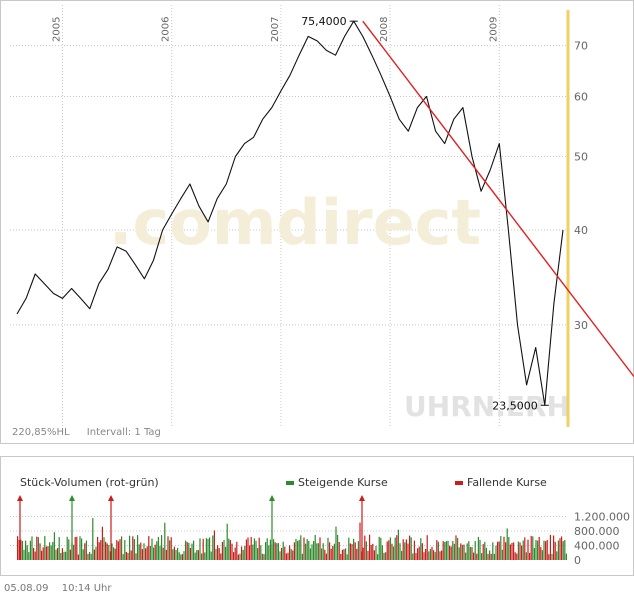  Describe the element at coordinates (343, 482) in the screenshot. I see `legend-up-label: Steigende Kurse` at that location.